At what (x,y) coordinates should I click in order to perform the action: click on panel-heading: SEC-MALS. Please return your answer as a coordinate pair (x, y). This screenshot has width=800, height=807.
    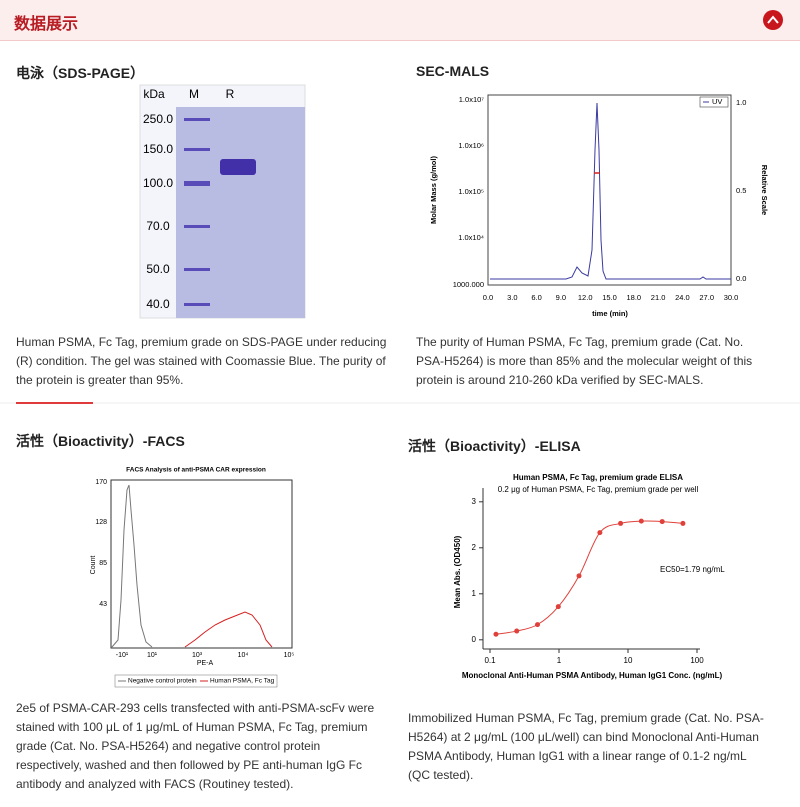
    Looking at the image, I should click on (453, 71).